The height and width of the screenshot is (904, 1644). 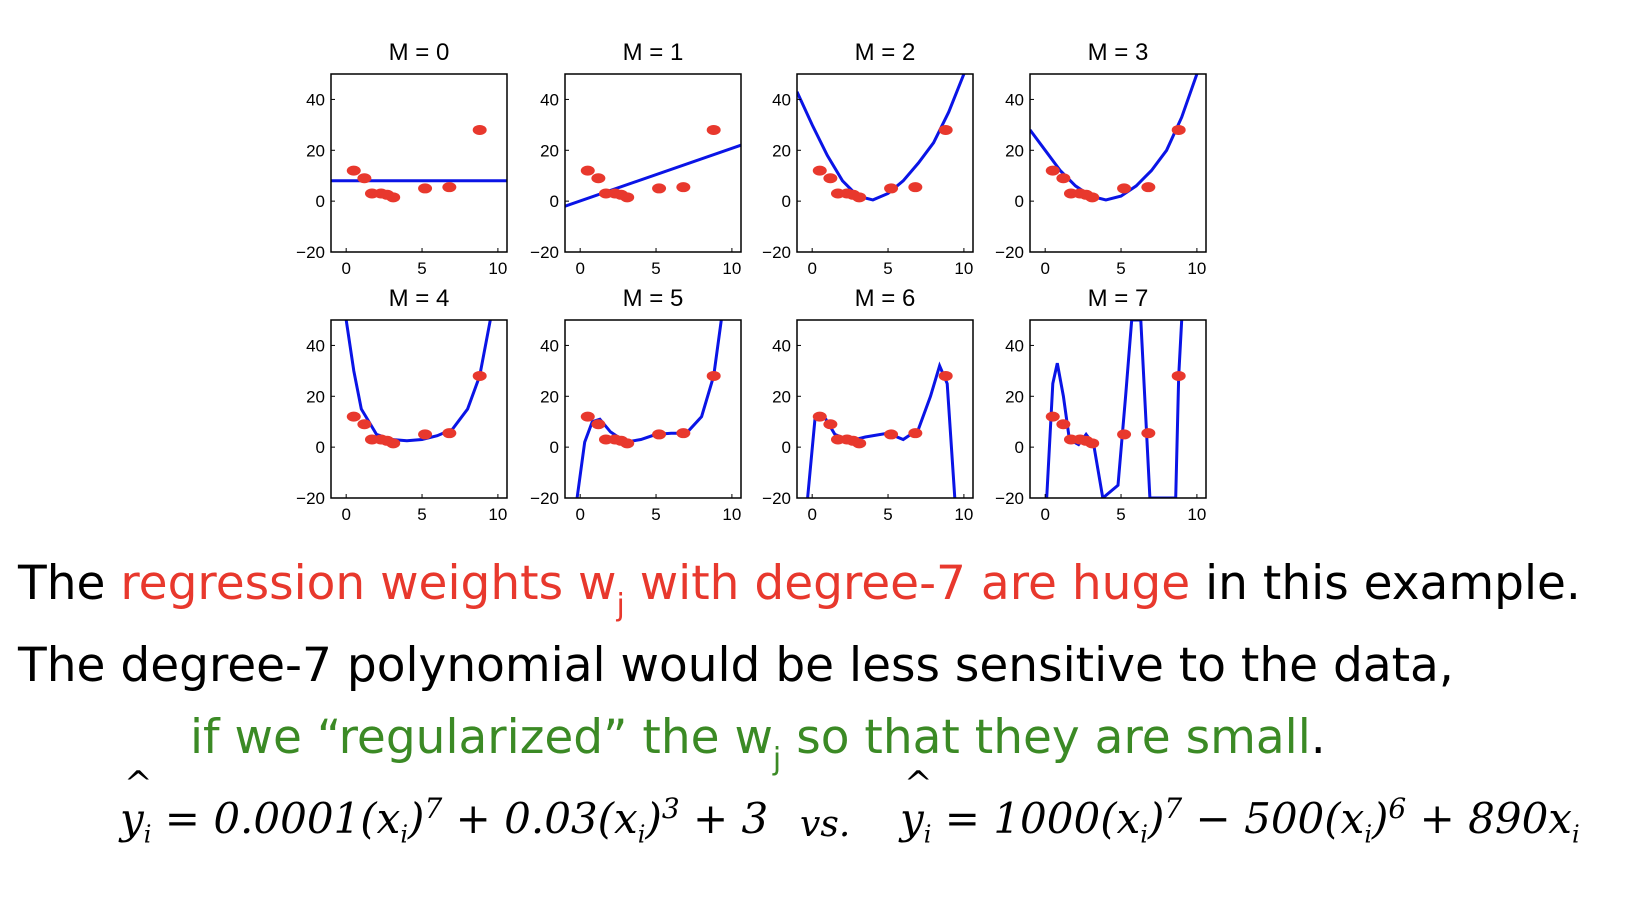 I want to click on eq1-part-d: + 3, so click(x=724, y=818).